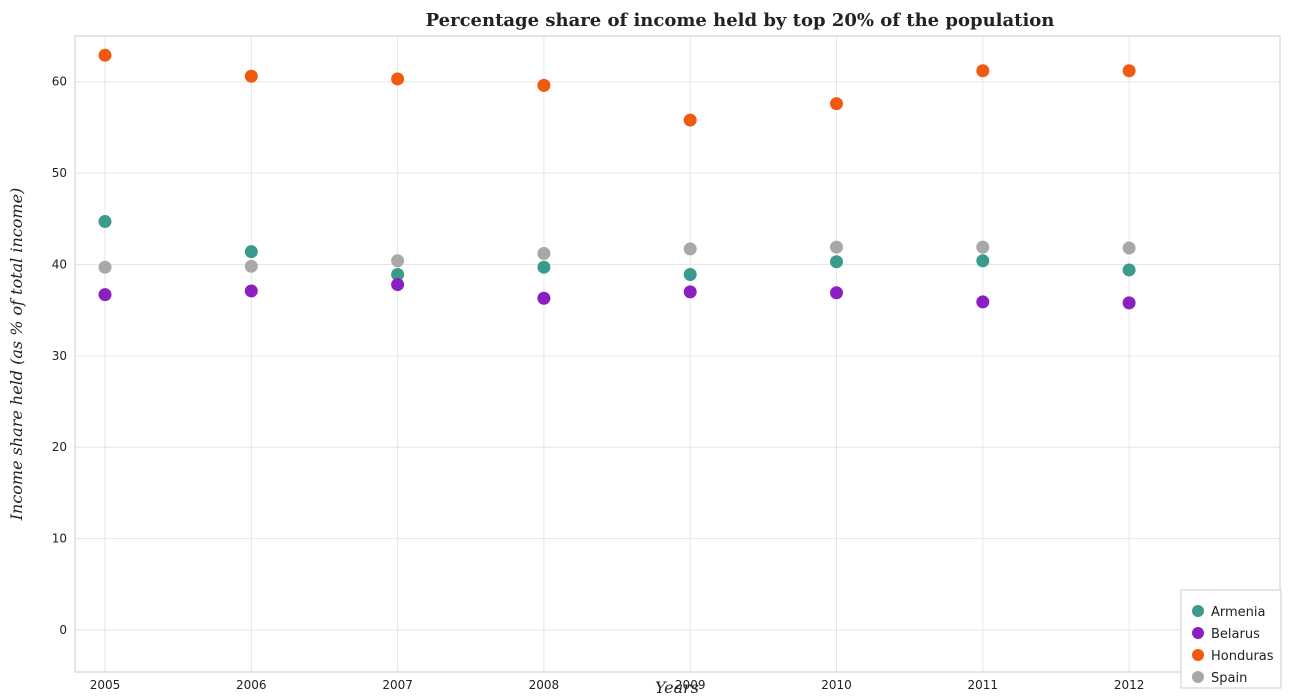  What do you see at coordinates (1129, 685) in the screenshot?
I see `x-tick-label: 2012` at bounding box center [1129, 685].